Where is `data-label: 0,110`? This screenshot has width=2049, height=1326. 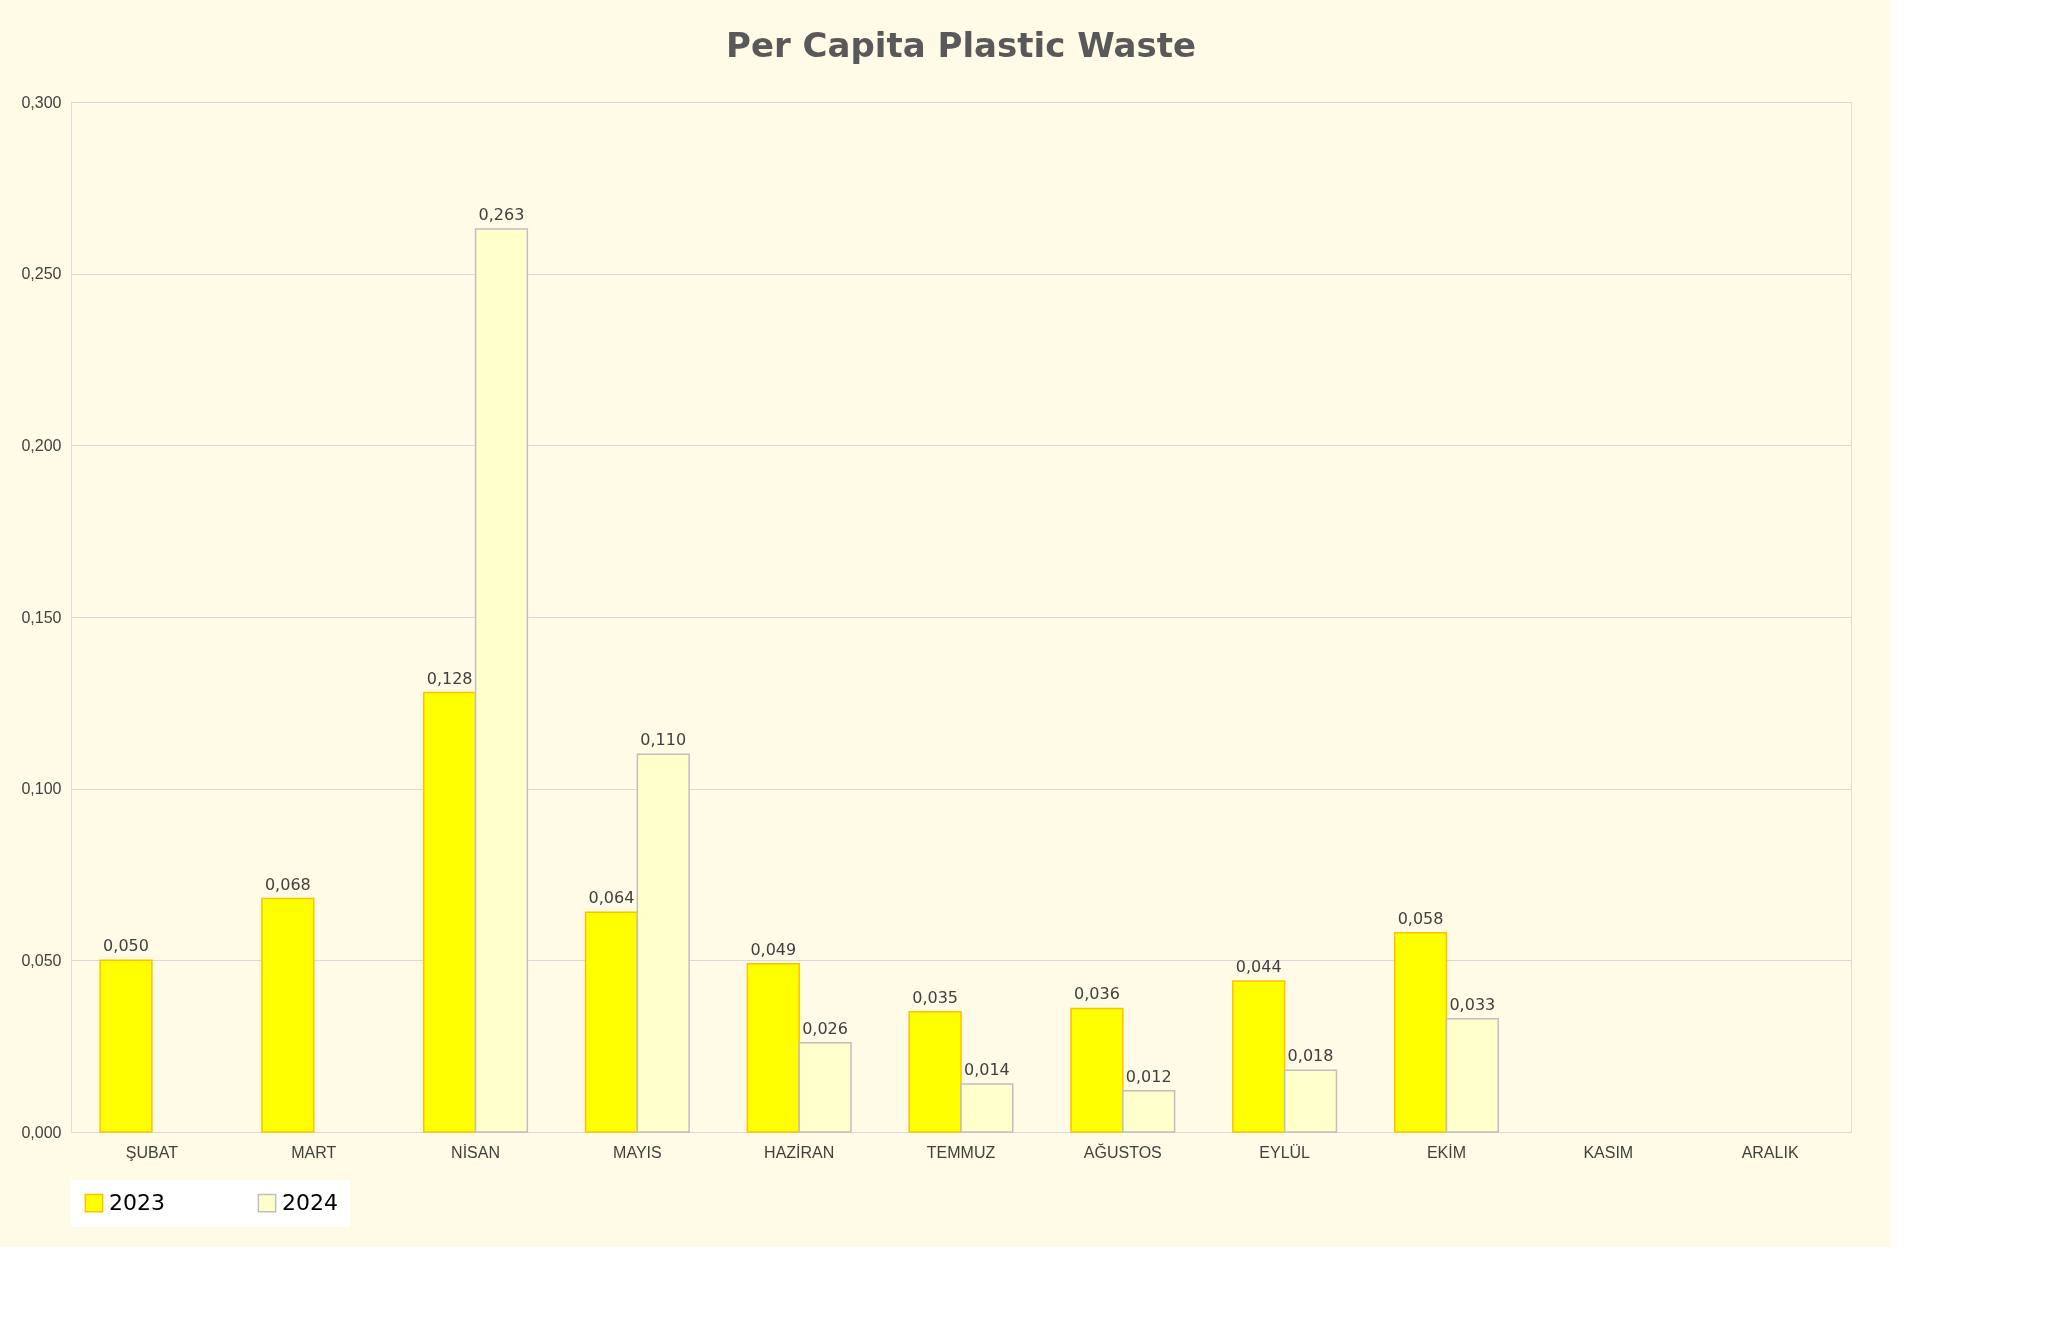
data-label: 0,110 is located at coordinates (663, 740).